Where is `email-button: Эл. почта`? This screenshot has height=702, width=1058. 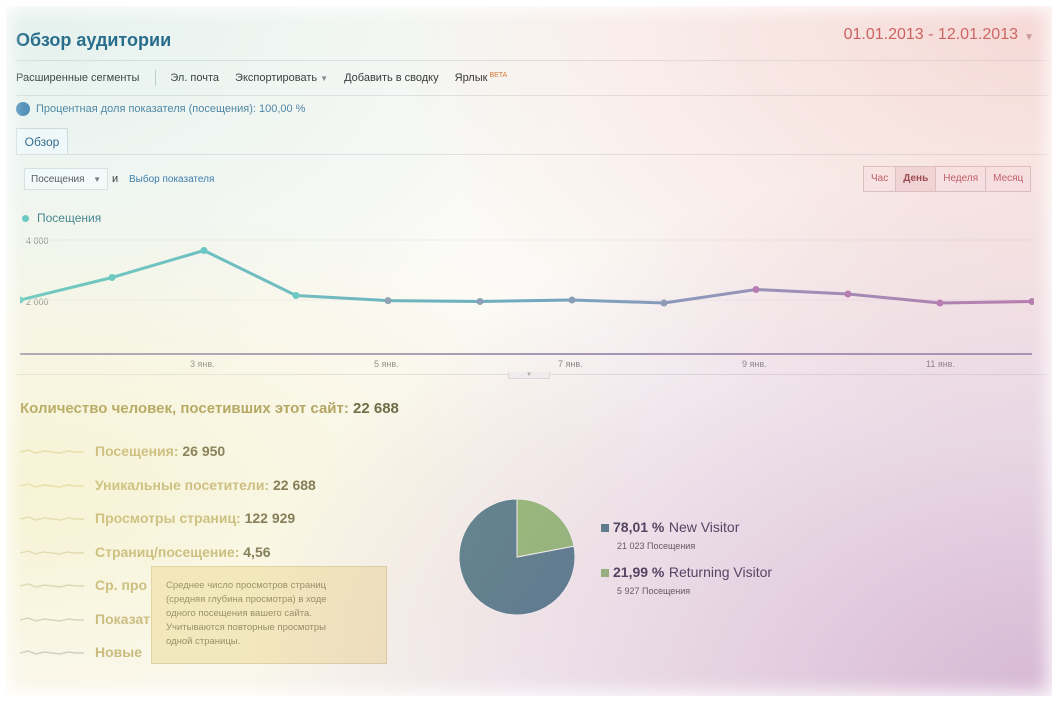
email-button: Эл. почта is located at coordinates (195, 78).